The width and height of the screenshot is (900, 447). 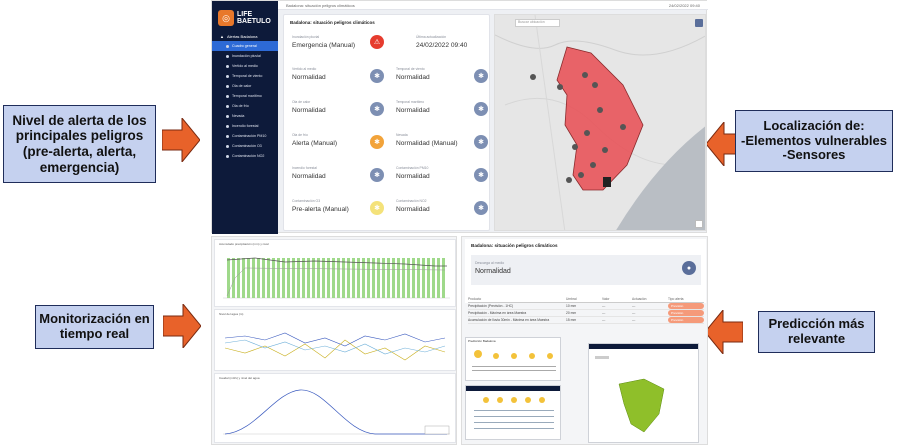 I want to click on hazard-status: Nevada Normalidad (Manual), so click(x=427, y=140).